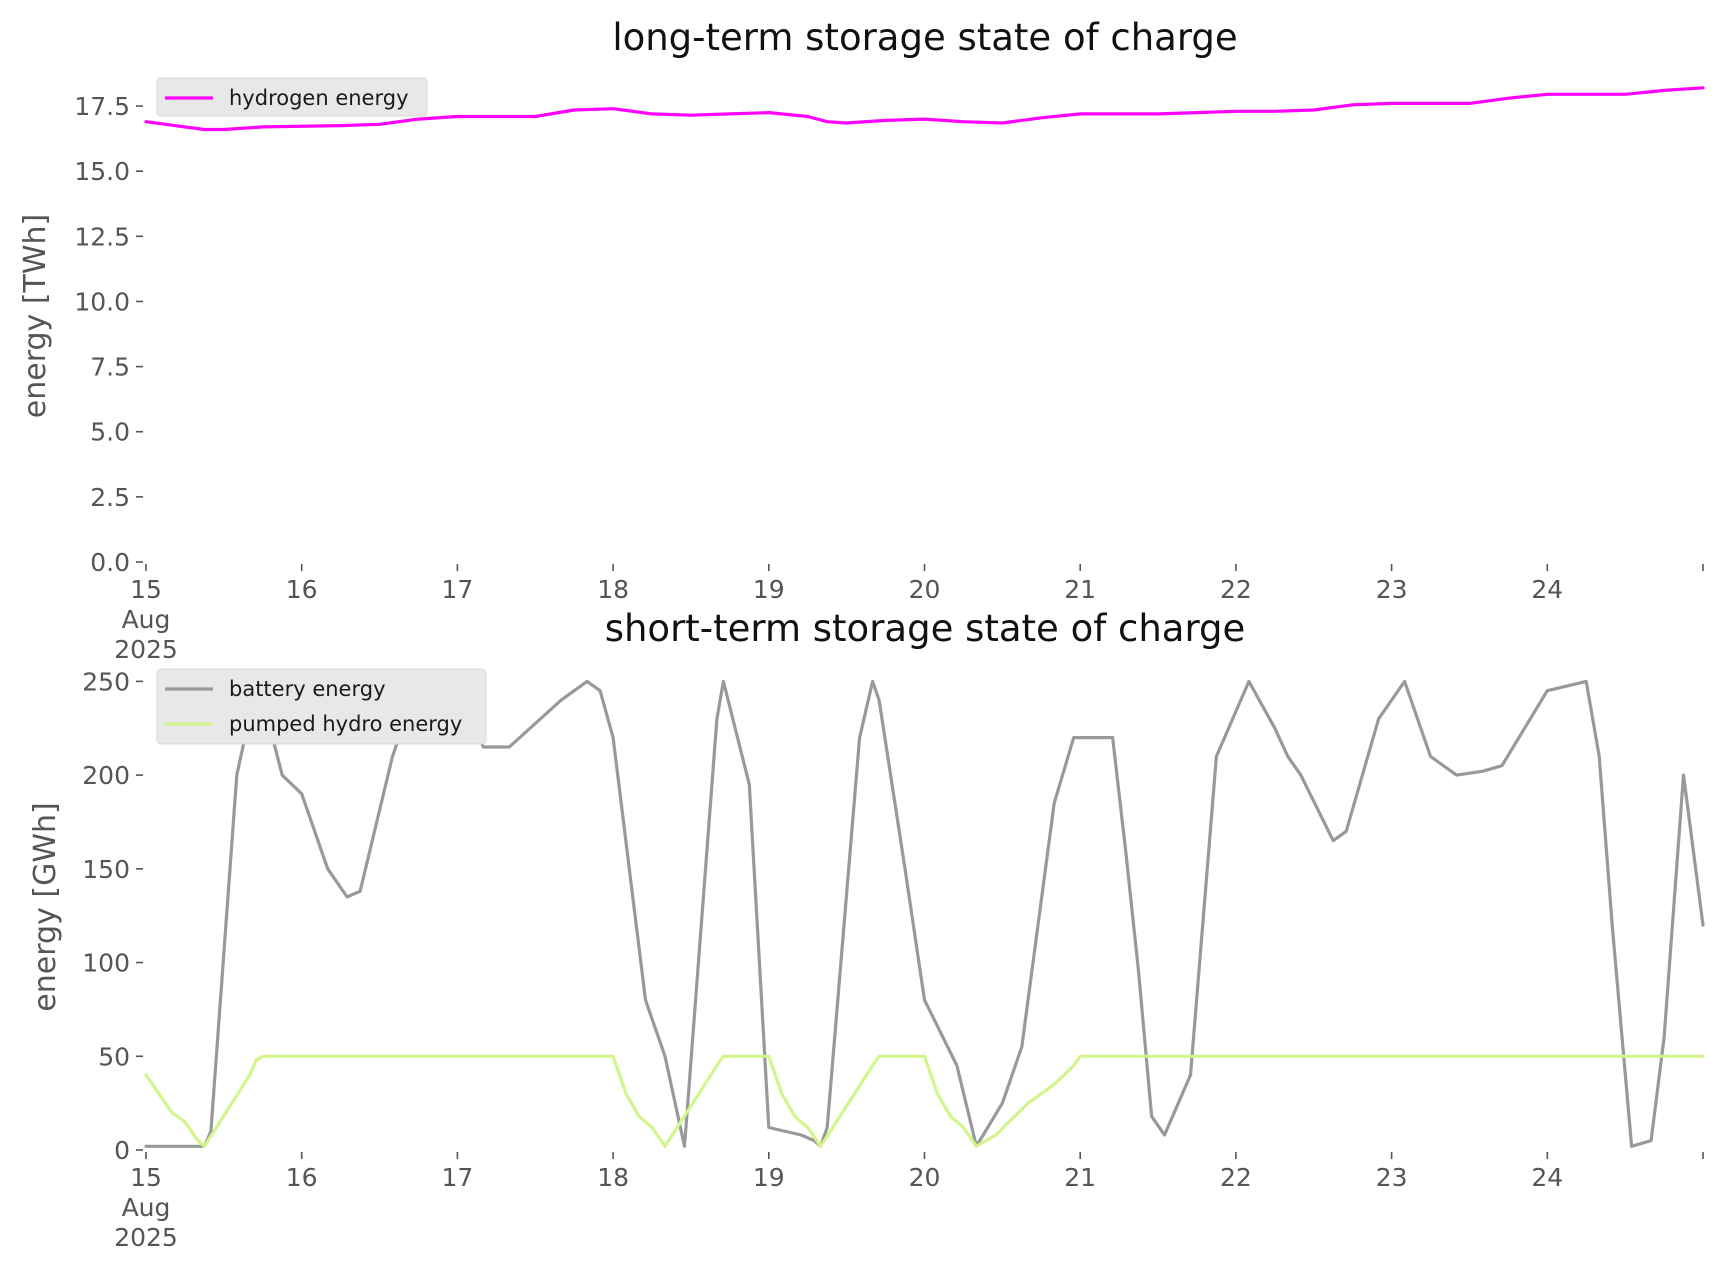  I want to click on legend: battery energy pumped hydro energy, so click(321, 706).